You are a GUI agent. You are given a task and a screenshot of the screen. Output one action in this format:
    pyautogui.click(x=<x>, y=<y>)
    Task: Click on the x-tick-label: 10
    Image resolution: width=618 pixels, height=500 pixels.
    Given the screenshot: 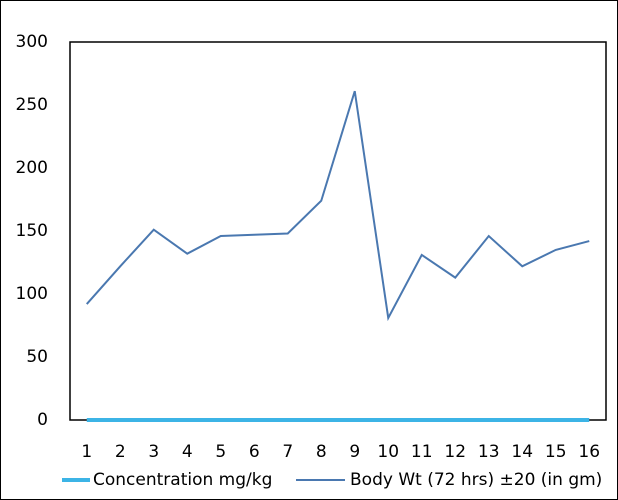 What is the action you would take?
    pyautogui.click(x=388, y=452)
    